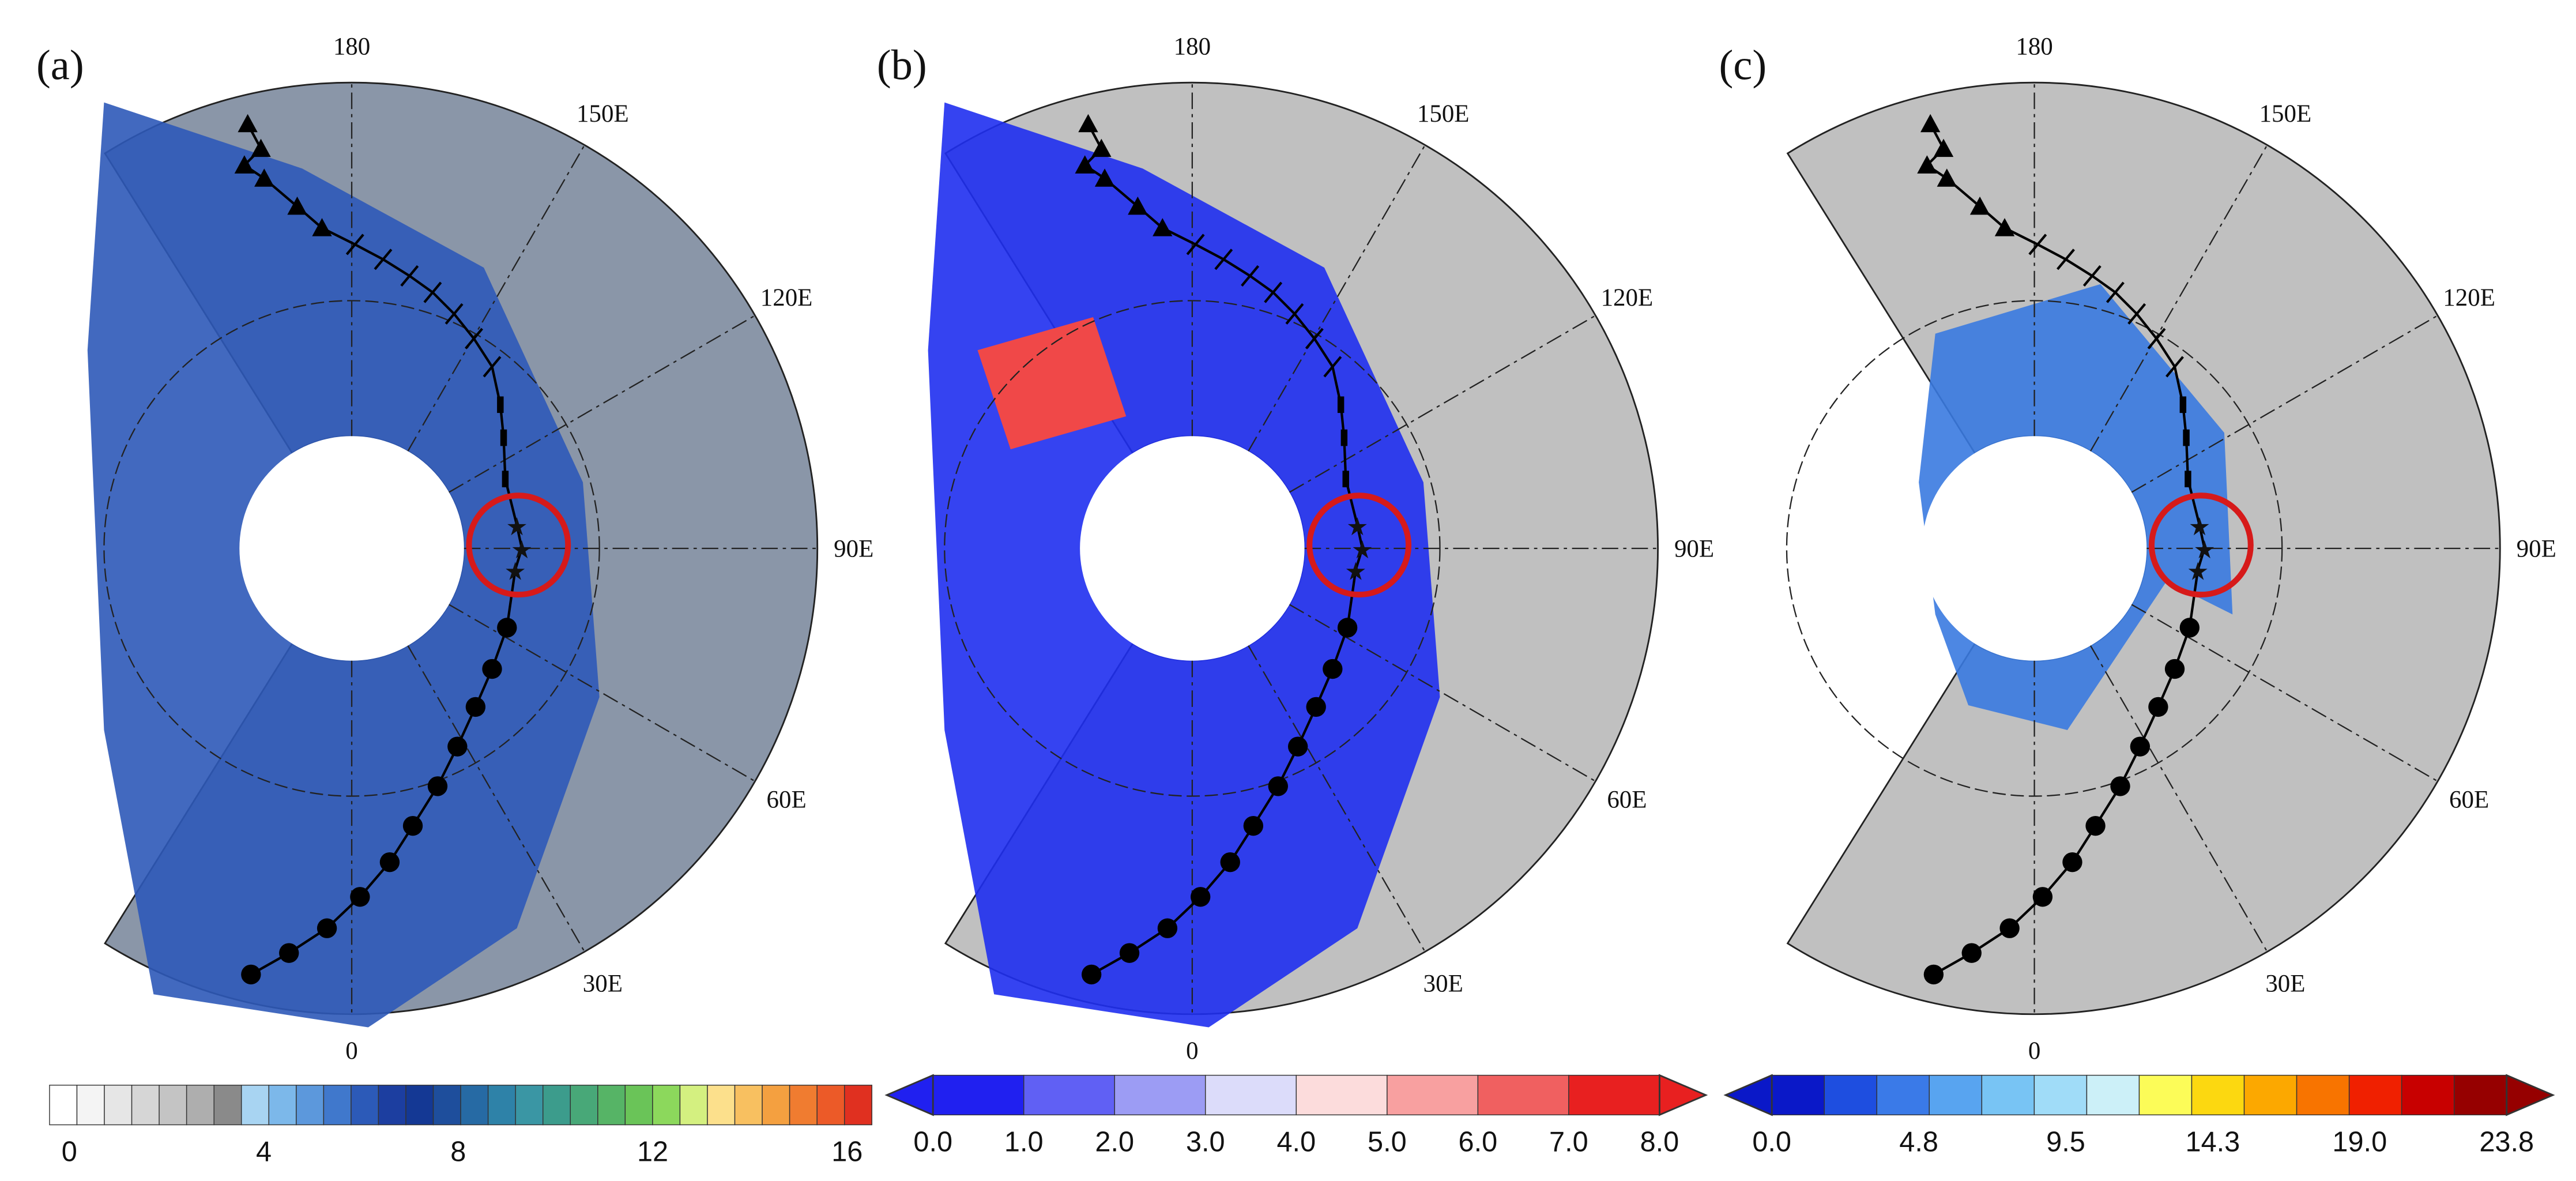 This screenshot has width=2576, height=1181. Describe the element at coordinates (902, 65) in the screenshot. I see `panel-label: (b)` at that location.